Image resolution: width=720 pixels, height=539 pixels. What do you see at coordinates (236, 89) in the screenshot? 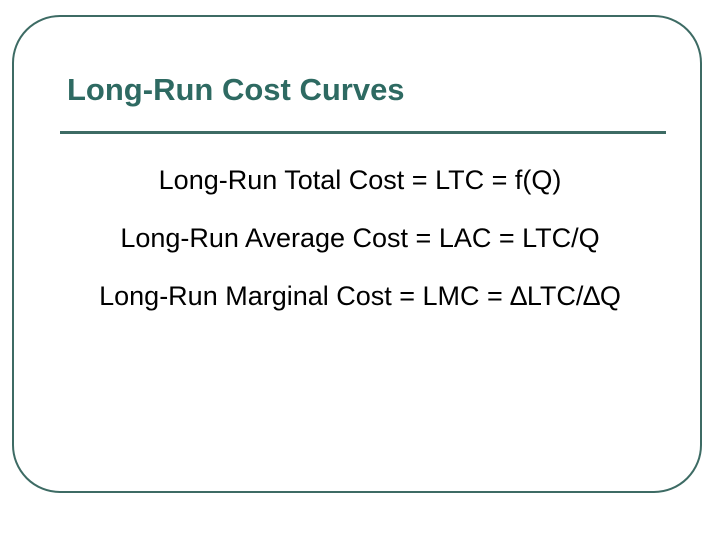
I see `slide-title: Long-Run Cost Curves` at bounding box center [236, 89].